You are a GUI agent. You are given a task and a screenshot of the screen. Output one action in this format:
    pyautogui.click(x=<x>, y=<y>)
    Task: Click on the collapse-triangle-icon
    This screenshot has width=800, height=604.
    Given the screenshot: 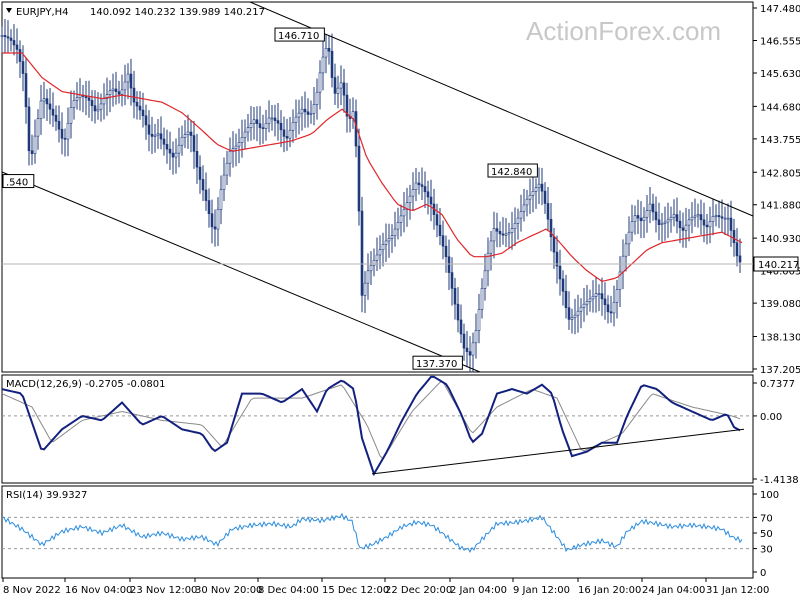 What is the action you would take?
    pyautogui.click(x=9, y=10)
    